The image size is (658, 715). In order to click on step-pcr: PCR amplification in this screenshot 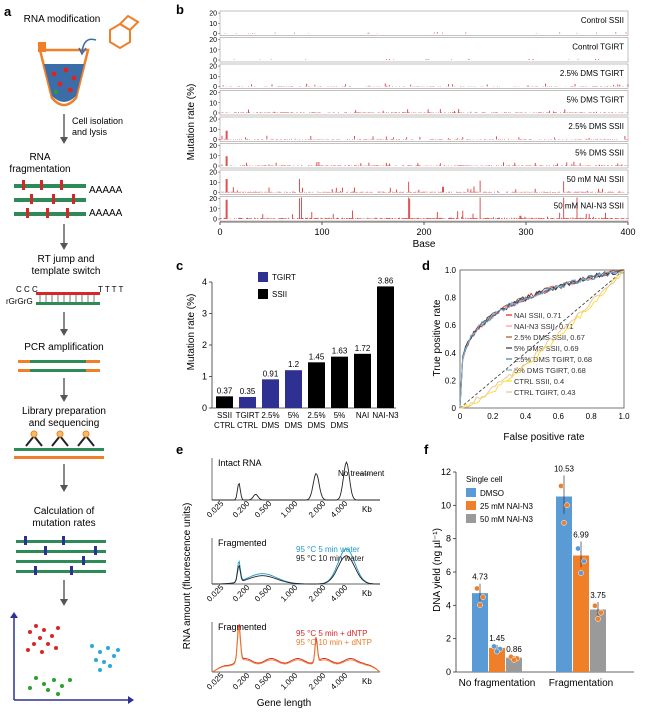, I will do `click(63, 347)`.